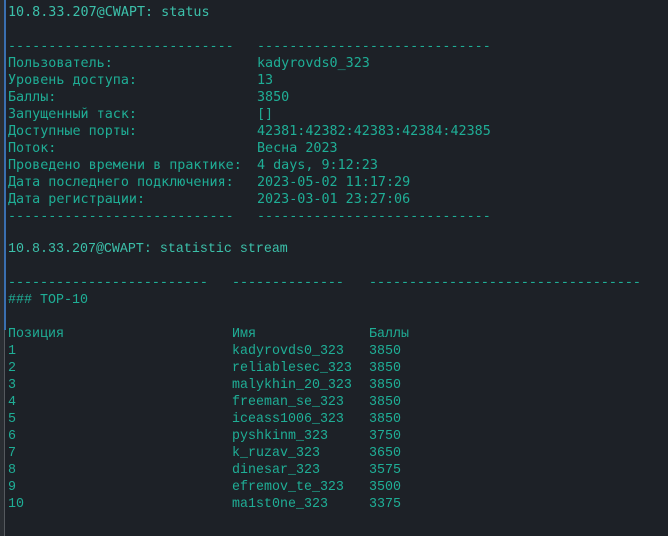  What do you see at coordinates (16, 504) in the screenshot?
I see `table-cell: 10` at bounding box center [16, 504].